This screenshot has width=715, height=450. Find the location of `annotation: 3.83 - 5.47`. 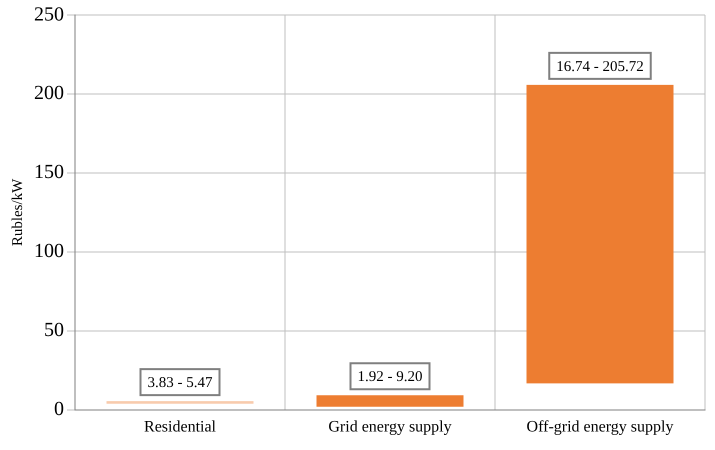

annotation: 3.83 - 5.47 is located at coordinates (180, 383).